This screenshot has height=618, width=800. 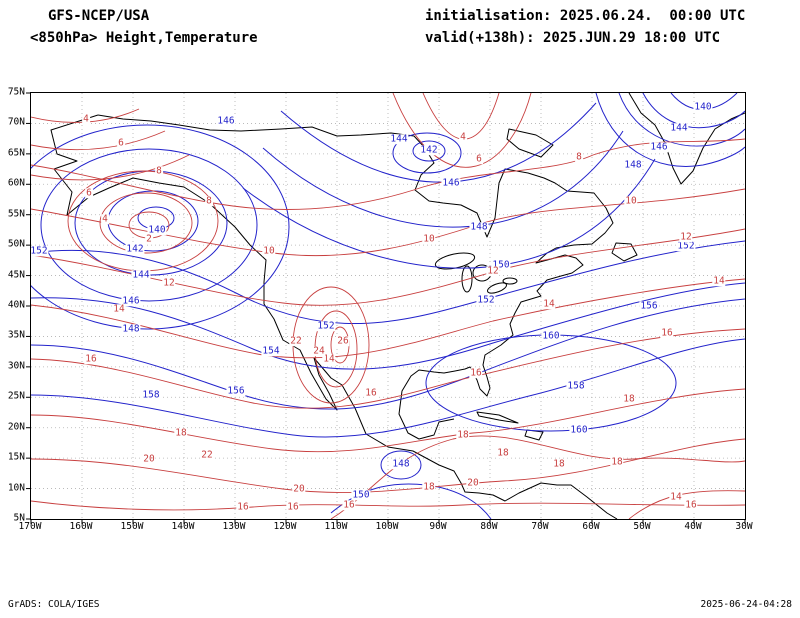 What do you see at coordinates (16, 92) in the screenshot?
I see `lat-axis-label: 75N` at bounding box center [16, 92].